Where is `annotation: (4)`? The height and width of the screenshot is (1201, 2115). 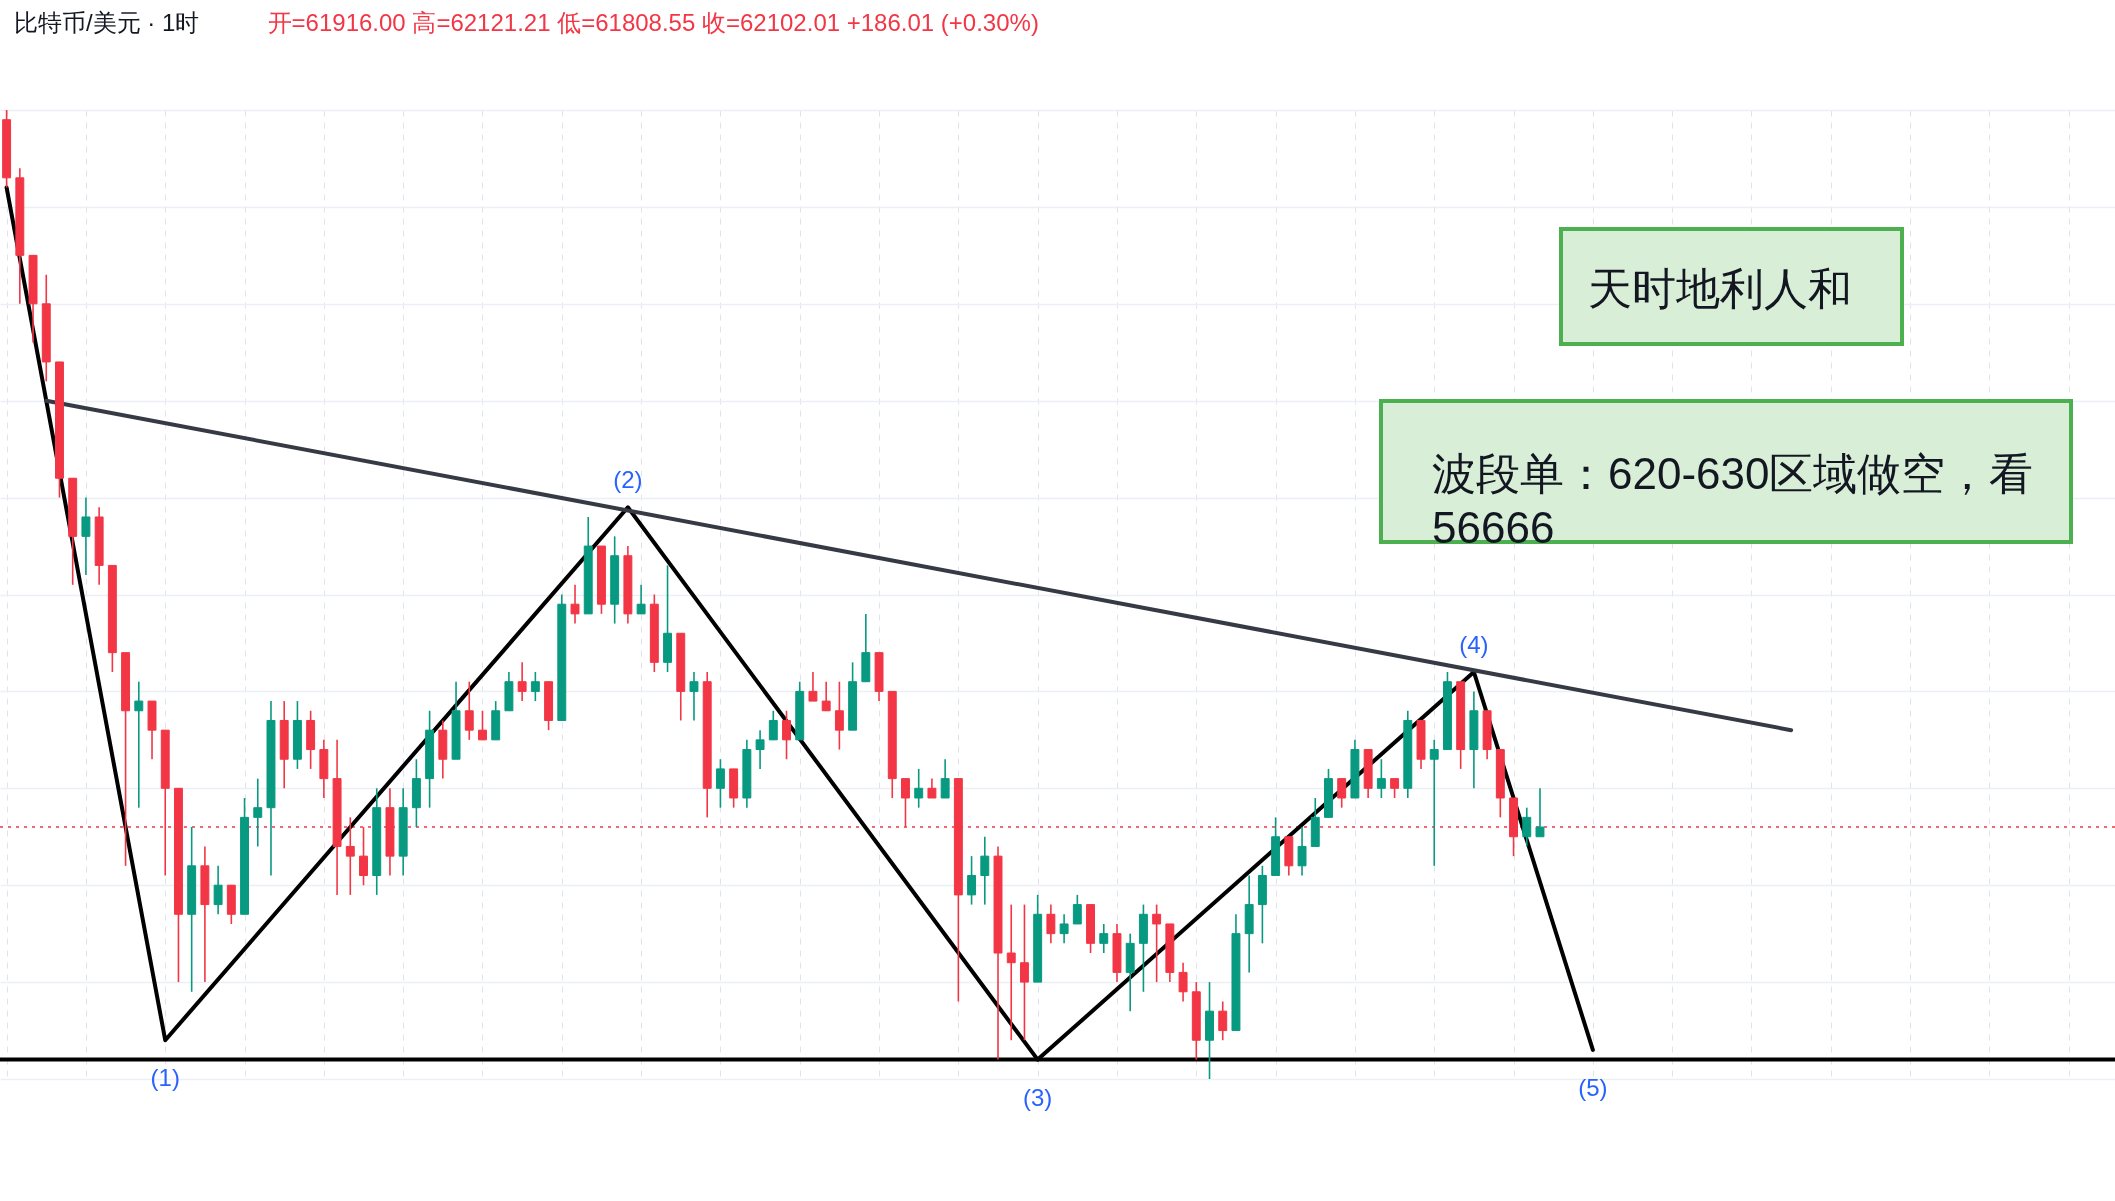 annotation: (4) is located at coordinates (1474, 645).